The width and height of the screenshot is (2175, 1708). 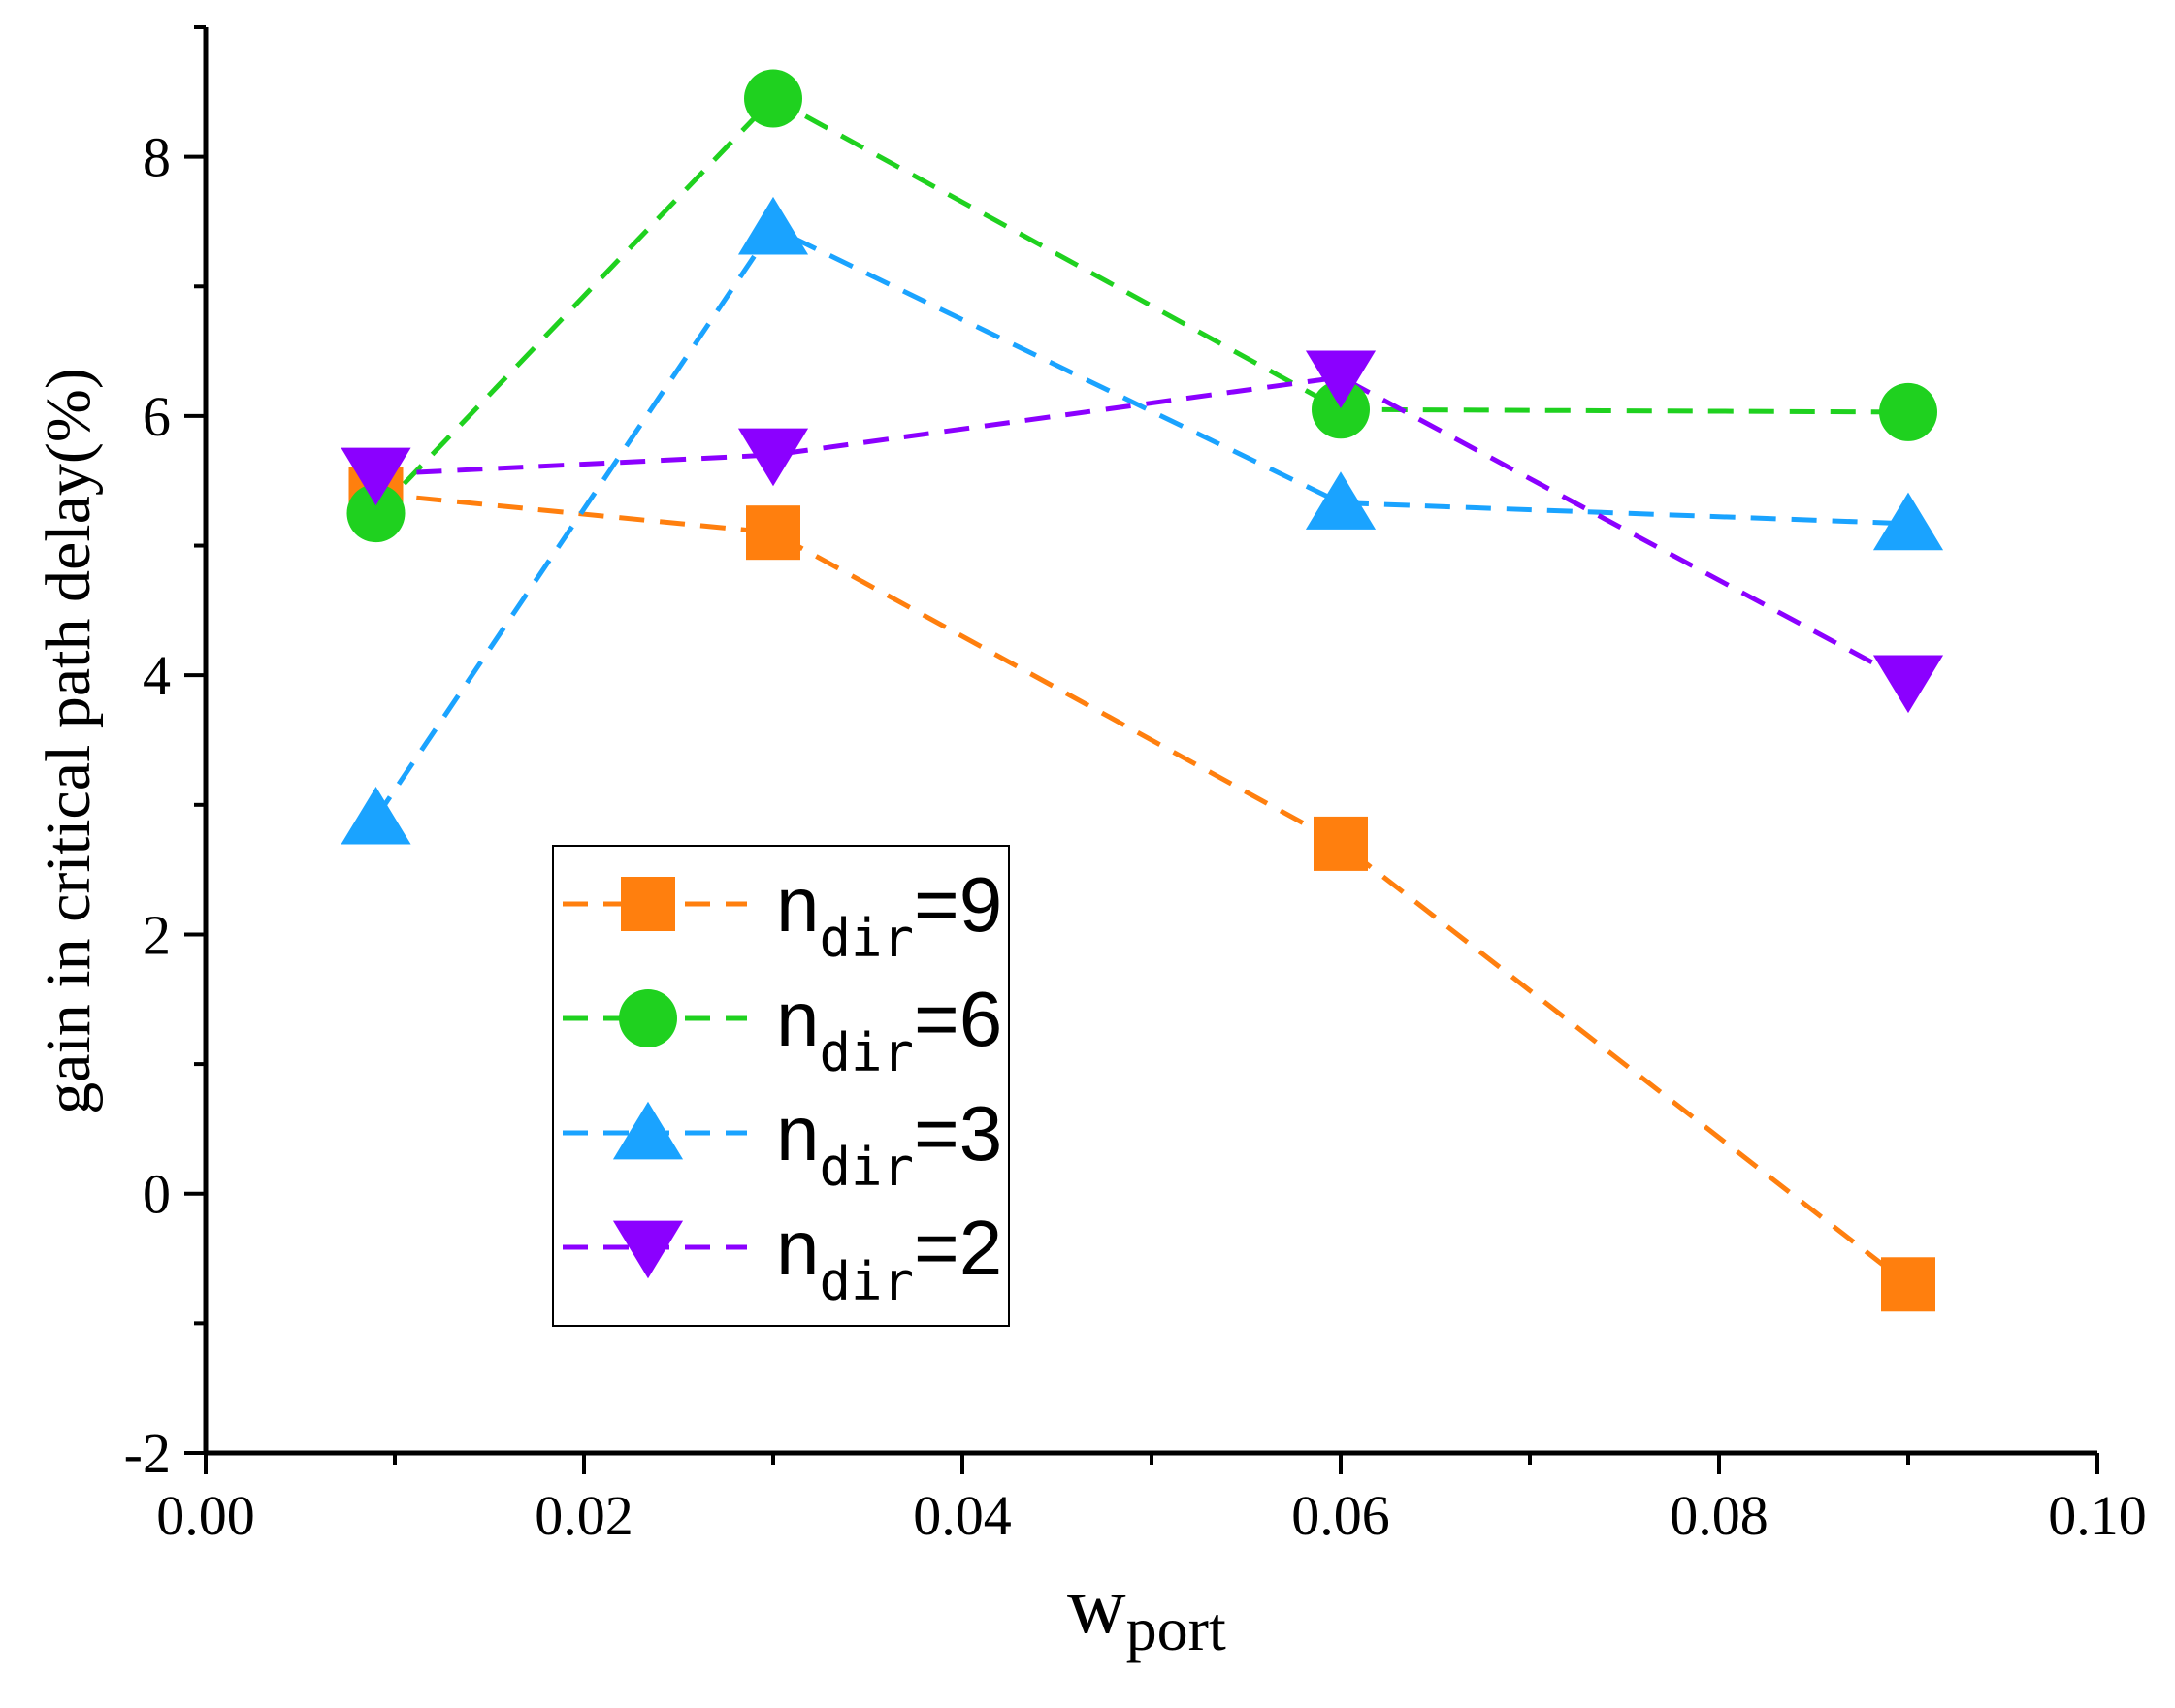 I want to click on y-tick-label: 8, so click(x=157, y=158).